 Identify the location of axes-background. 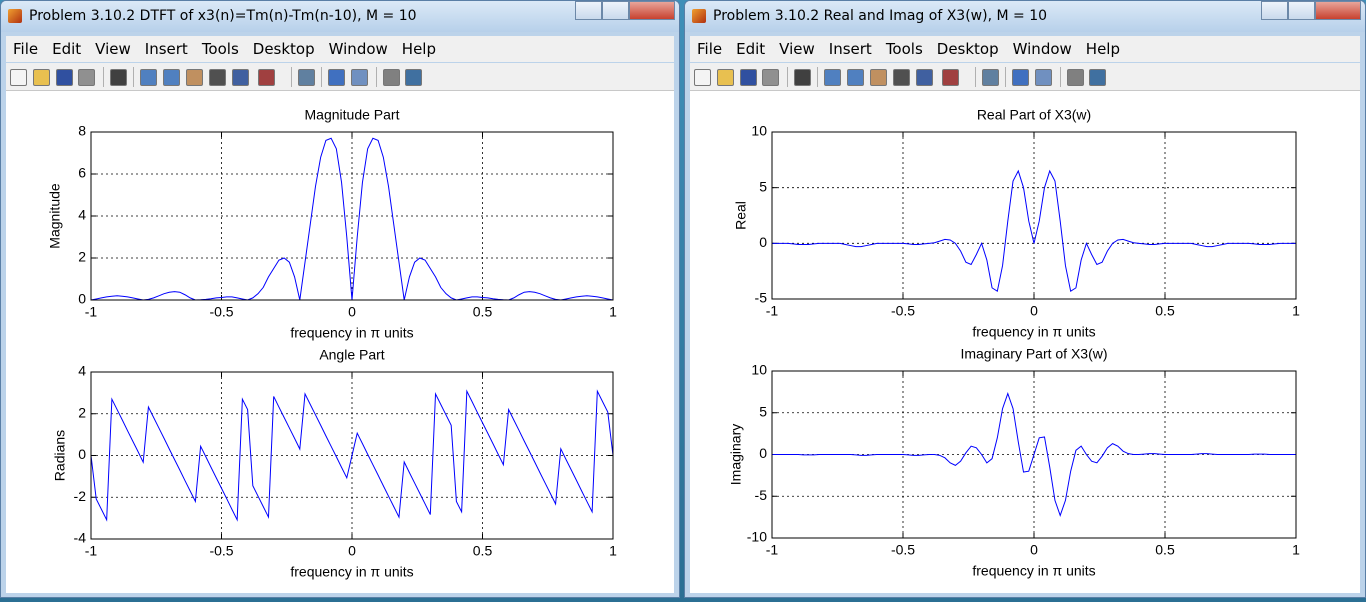
(1034, 215).